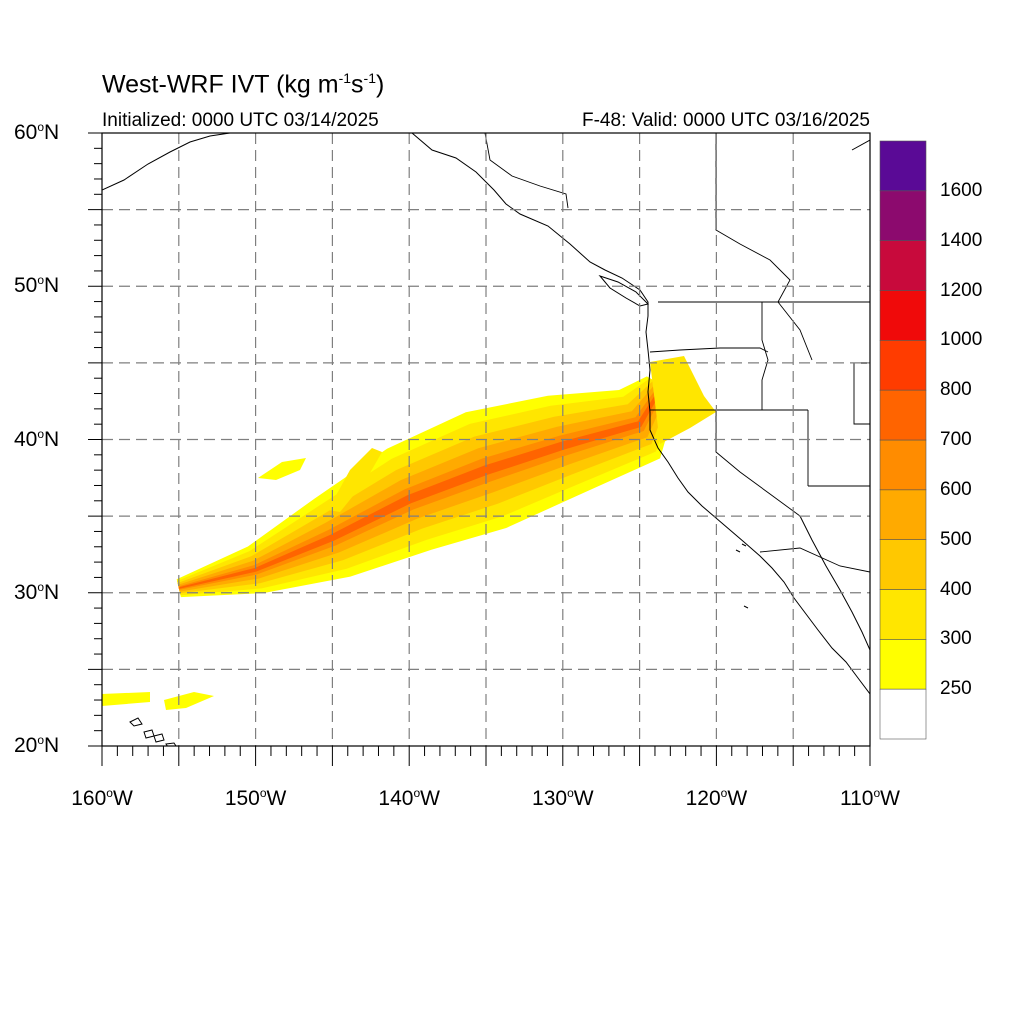  Describe the element at coordinates (956, 390) in the screenshot. I see `colorbar-label-800: 800` at that location.